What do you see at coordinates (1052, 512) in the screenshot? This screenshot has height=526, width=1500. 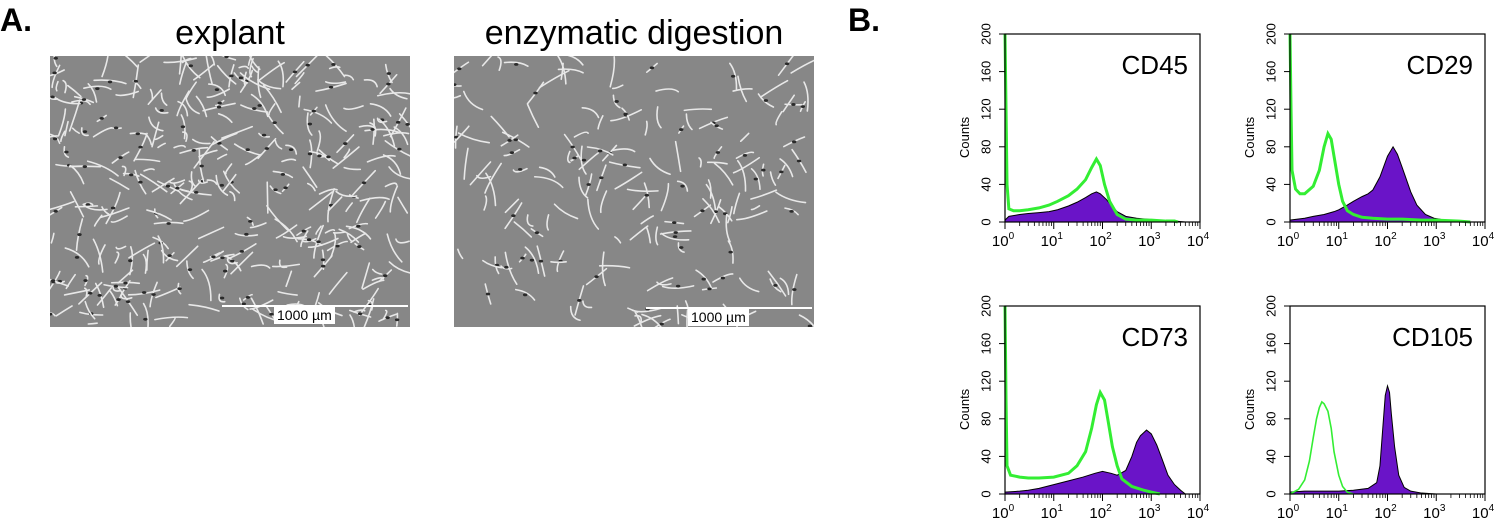 I see `x-tick-label: 10¹` at bounding box center [1052, 512].